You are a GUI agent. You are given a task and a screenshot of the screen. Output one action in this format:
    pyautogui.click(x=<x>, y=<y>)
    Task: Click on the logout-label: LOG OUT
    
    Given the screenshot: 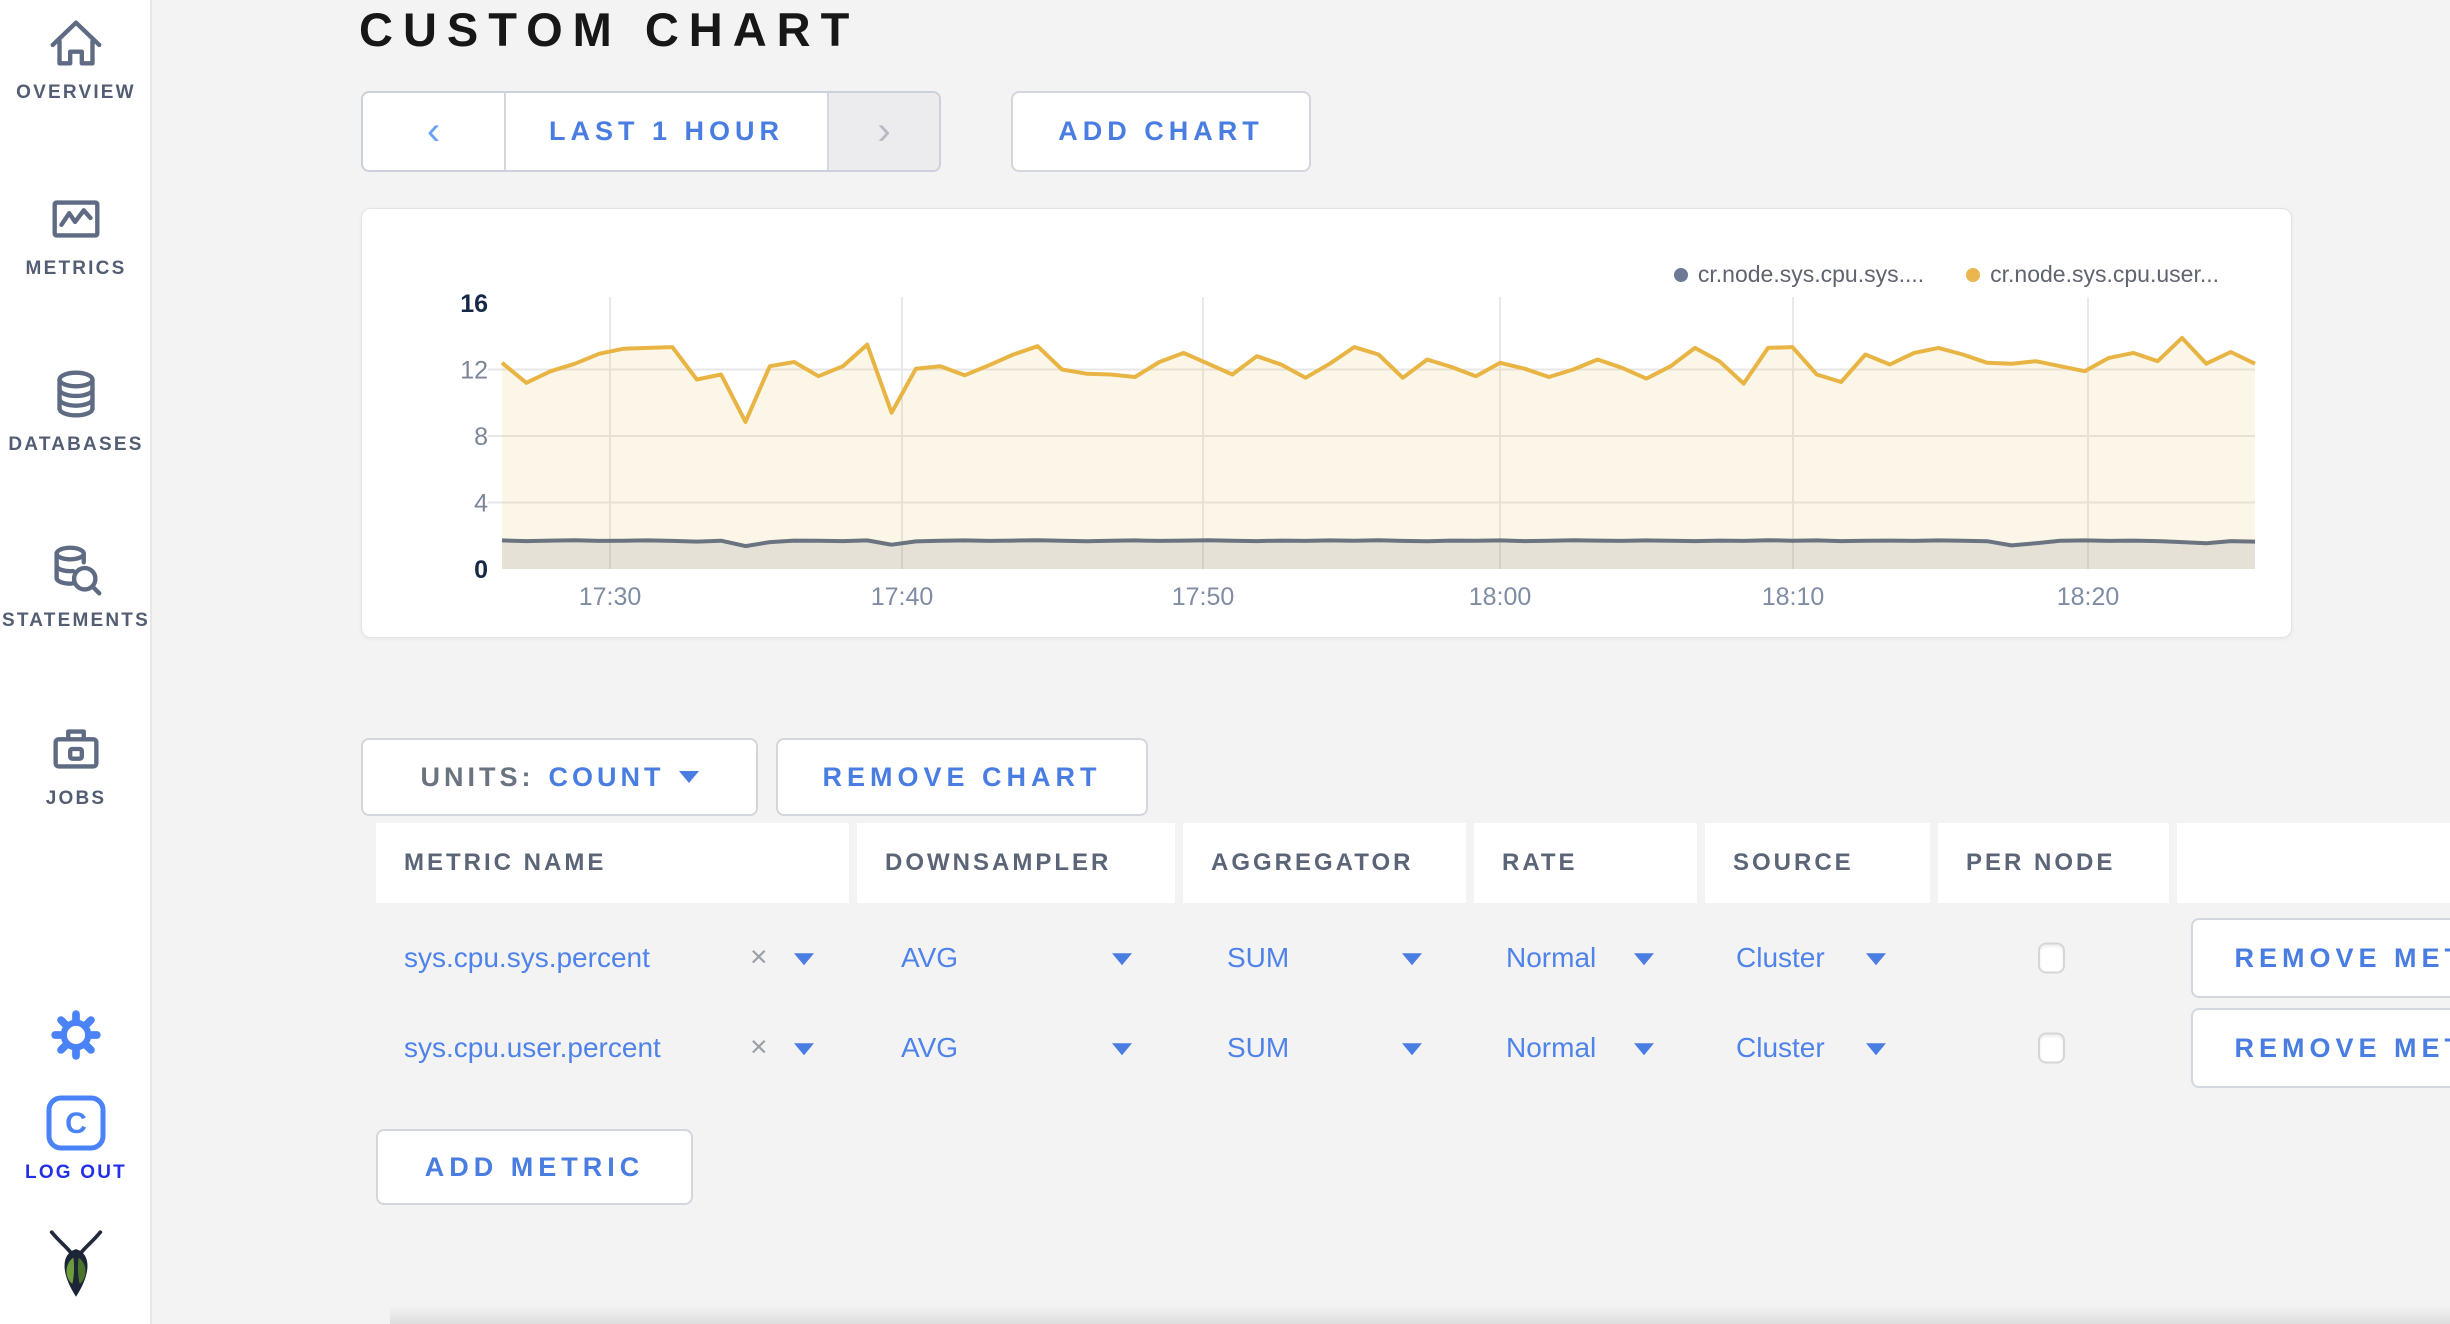 What is the action you would take?
    pyautogui.click(x=76, y=1172)
    